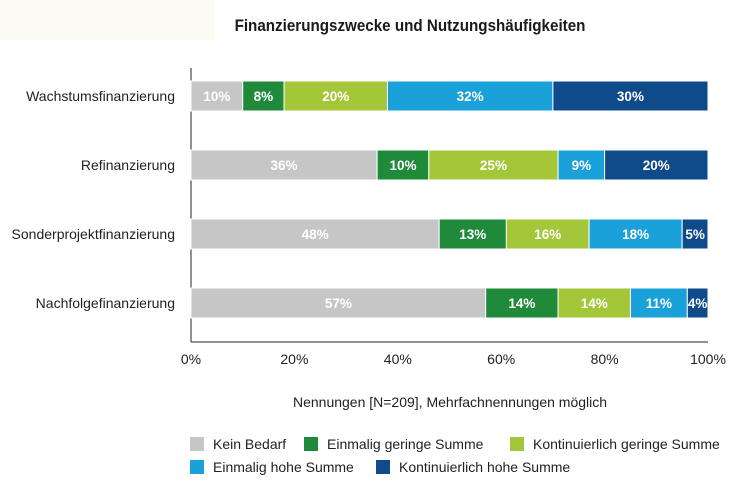  Describe the element at coordinates (398, 359) in the screenshot. I see `x-tick-label: 40%` at that location.